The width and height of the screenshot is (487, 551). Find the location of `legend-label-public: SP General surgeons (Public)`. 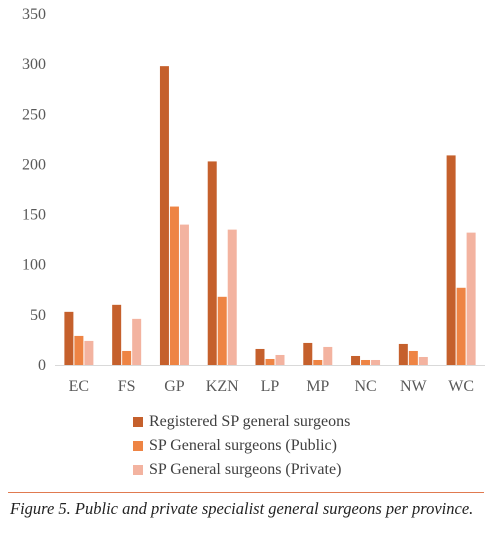

legend-label-public: SP General surgeons (Public) is located at coordinates (243, 445).